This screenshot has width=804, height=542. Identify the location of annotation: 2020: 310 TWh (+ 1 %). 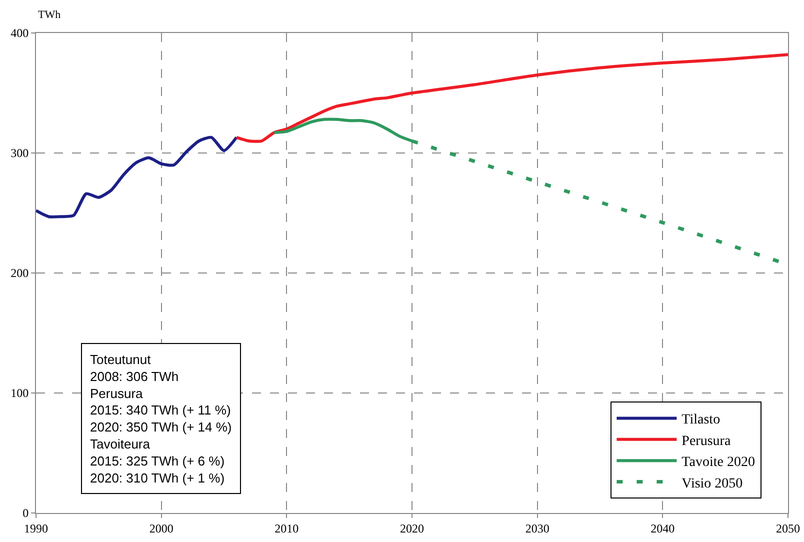
(157, 478).